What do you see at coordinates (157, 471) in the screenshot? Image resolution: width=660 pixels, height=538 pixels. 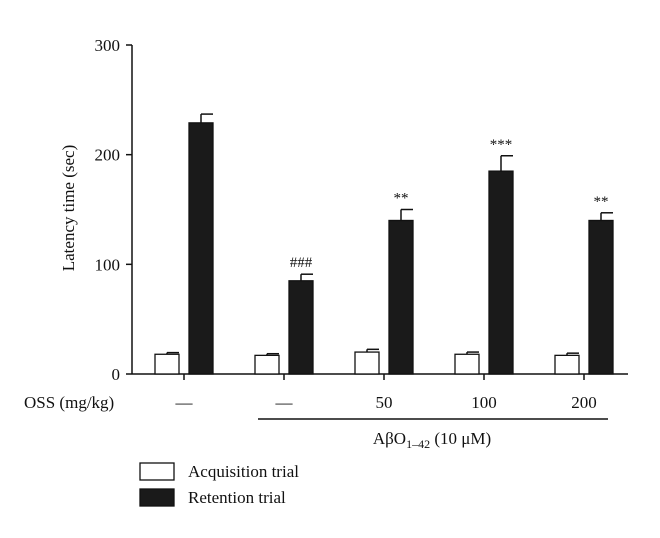 I see `legend-swatch-acquisition` at bounding box center [157, 471].